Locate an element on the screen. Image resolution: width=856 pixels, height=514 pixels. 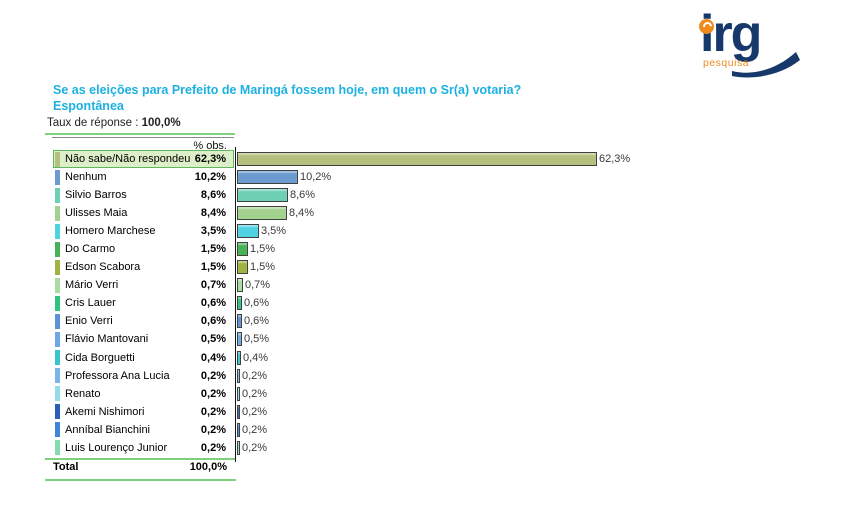
percent-value: 10,2% is located at coordinates (210, 177).